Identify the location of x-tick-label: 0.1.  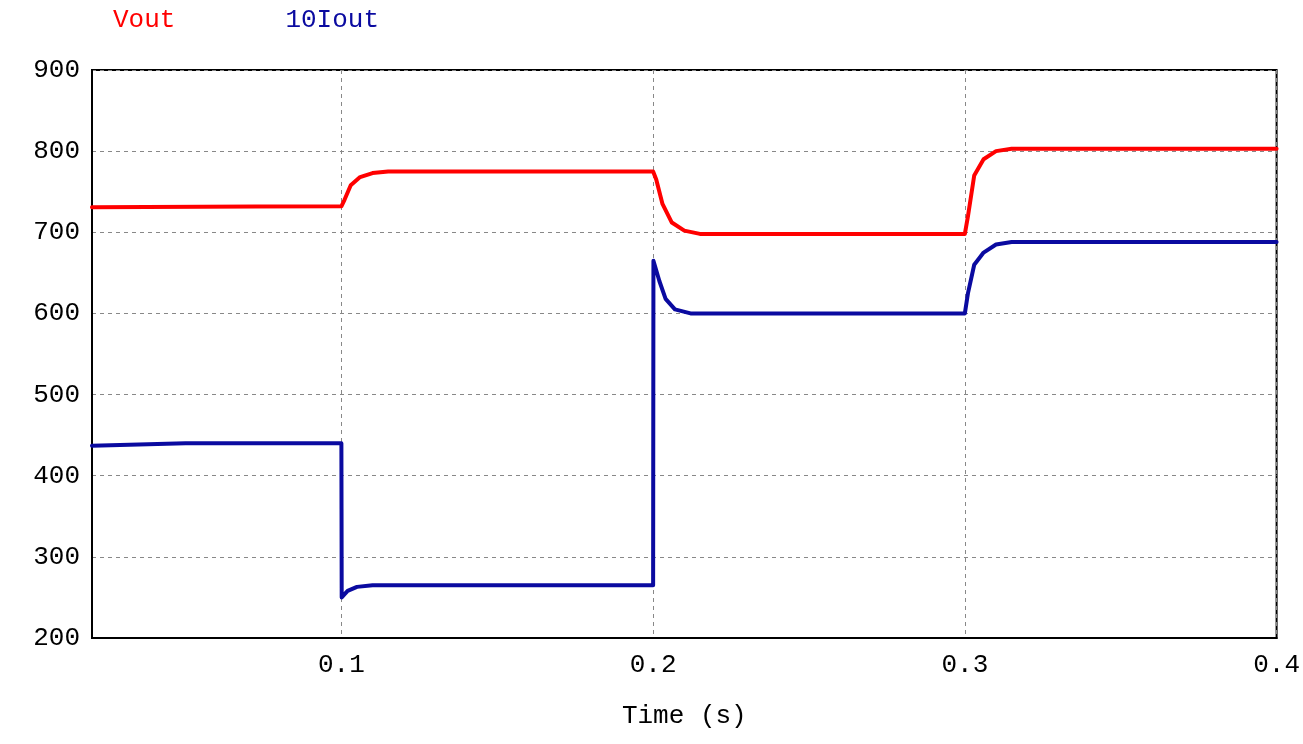
(341, 665).